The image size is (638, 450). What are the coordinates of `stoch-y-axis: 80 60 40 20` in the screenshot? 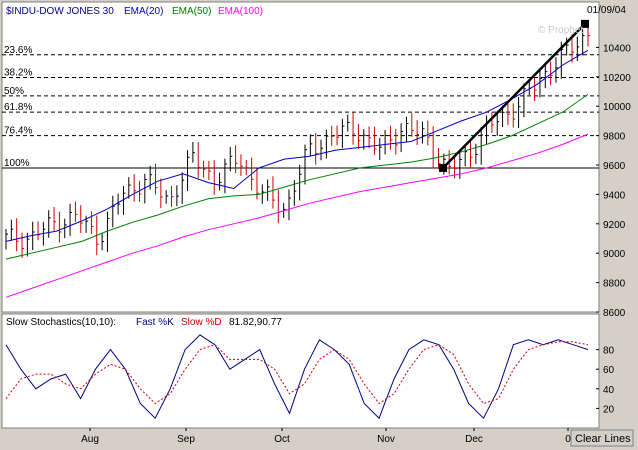 It's located at (605, 380).